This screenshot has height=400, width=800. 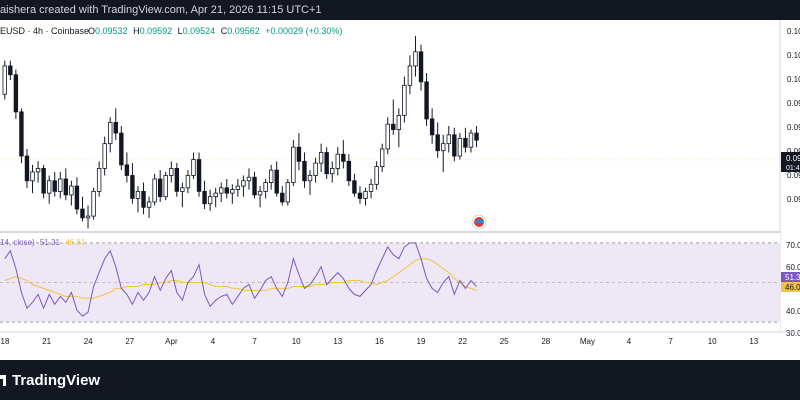 What do you see at coordinates (629, 341) in the screenshot?
I see `time-axis-label: 4` at bounding box center [629, 341].